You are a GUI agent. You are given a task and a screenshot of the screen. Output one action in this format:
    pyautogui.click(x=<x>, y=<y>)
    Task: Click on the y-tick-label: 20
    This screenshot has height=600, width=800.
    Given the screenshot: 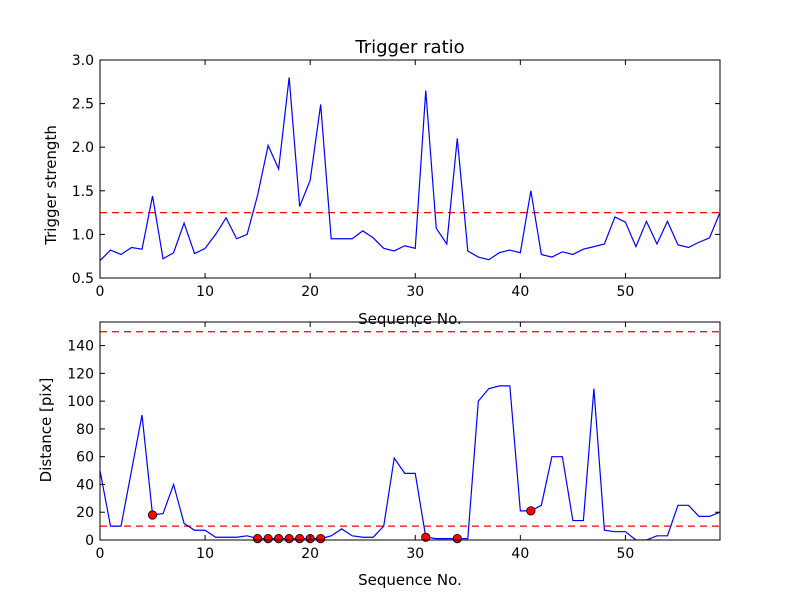 What is the action you would take?
    pyautogui.click(x=85, y=513)
    